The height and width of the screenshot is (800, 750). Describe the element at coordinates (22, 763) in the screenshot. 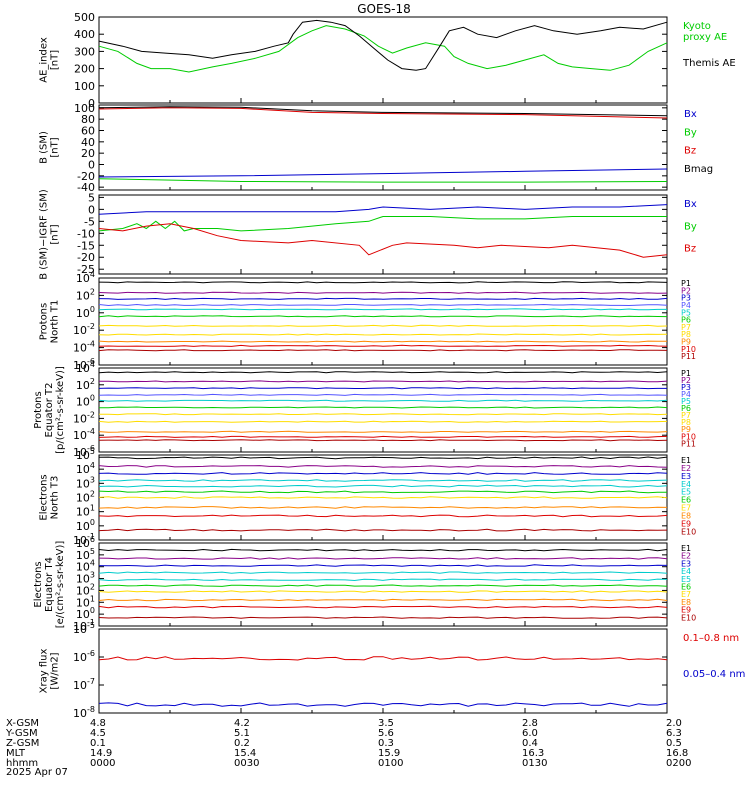

I see `footer-label: hhmm` at that location.